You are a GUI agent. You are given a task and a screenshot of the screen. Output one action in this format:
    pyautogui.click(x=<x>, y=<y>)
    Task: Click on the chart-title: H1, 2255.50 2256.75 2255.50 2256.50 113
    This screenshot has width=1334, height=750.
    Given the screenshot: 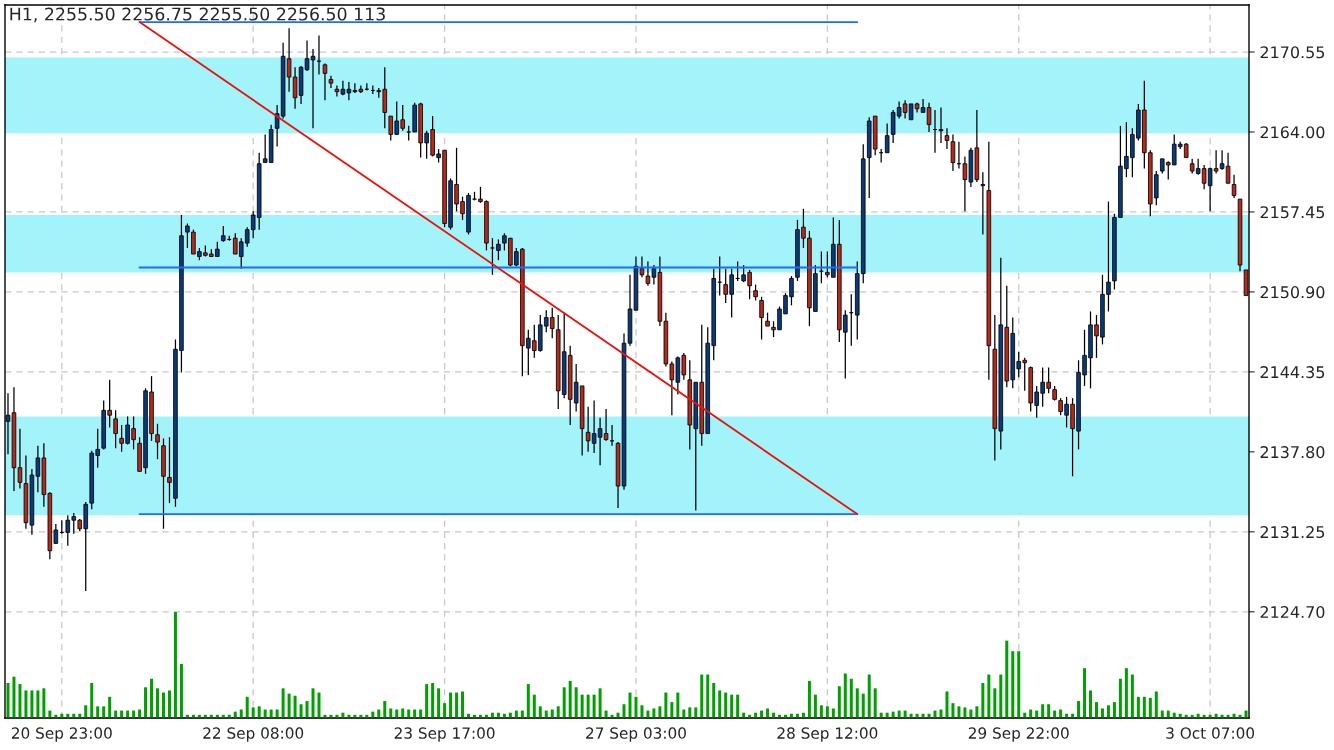 What is the action you would take?
    pyautogui.click(x=197, y=15)
    